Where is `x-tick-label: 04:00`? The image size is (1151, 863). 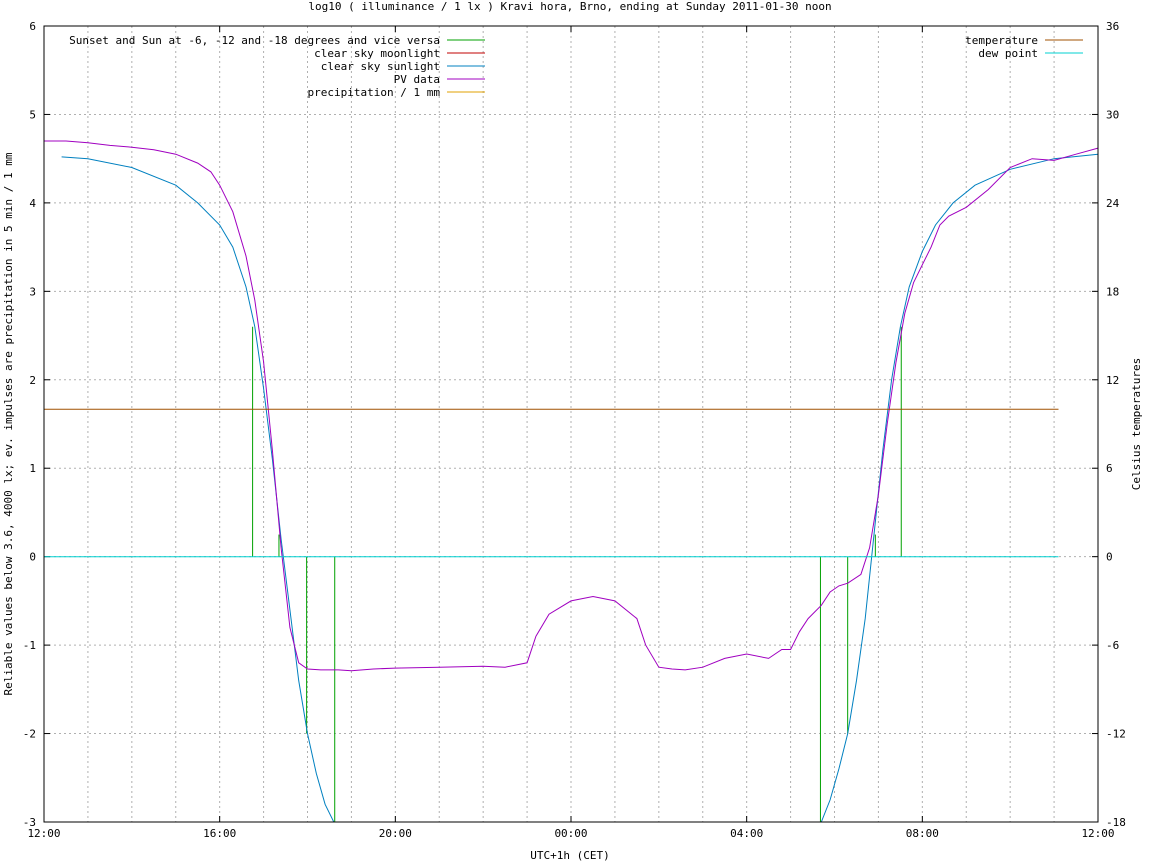
x-tick-label: 04:00 is located at coordinates (746, 833).